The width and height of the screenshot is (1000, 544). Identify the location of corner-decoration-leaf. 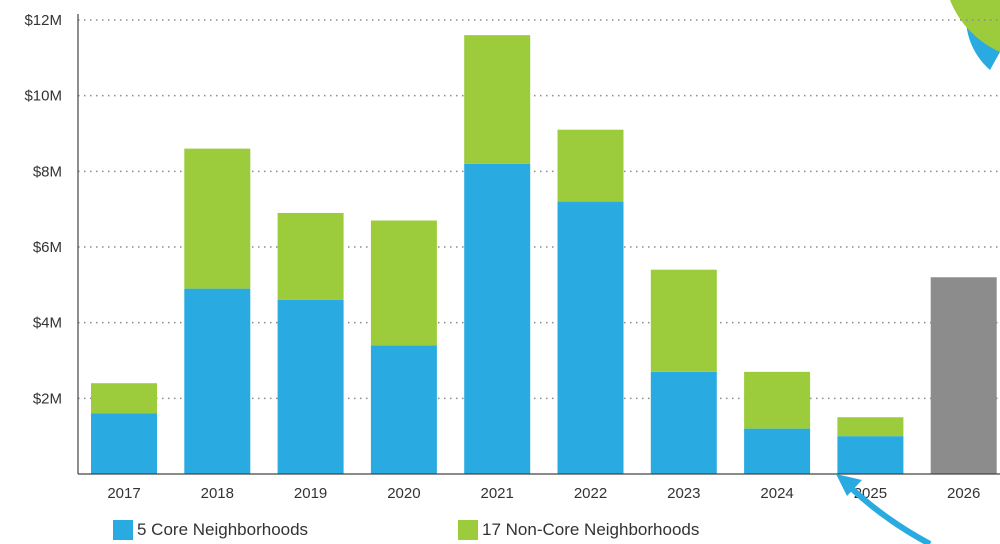
(975, 26).